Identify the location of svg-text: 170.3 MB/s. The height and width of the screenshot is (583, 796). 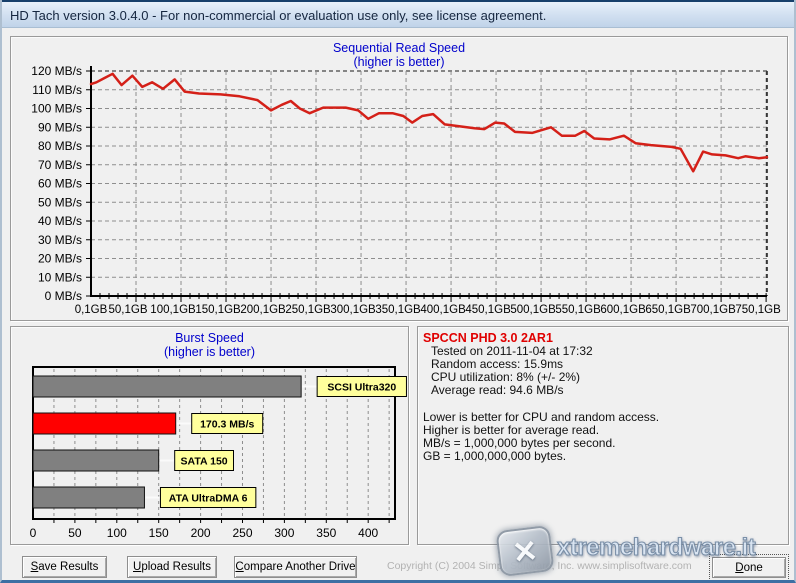
(227, 425).